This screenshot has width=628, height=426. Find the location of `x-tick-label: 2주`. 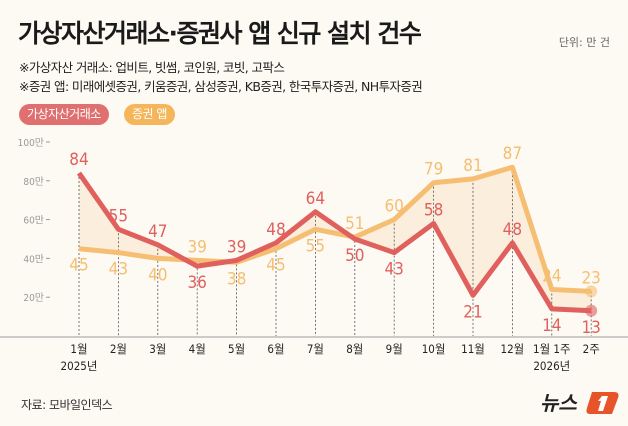

x-tick-label: 2주 is located at coordinates (591, 349).